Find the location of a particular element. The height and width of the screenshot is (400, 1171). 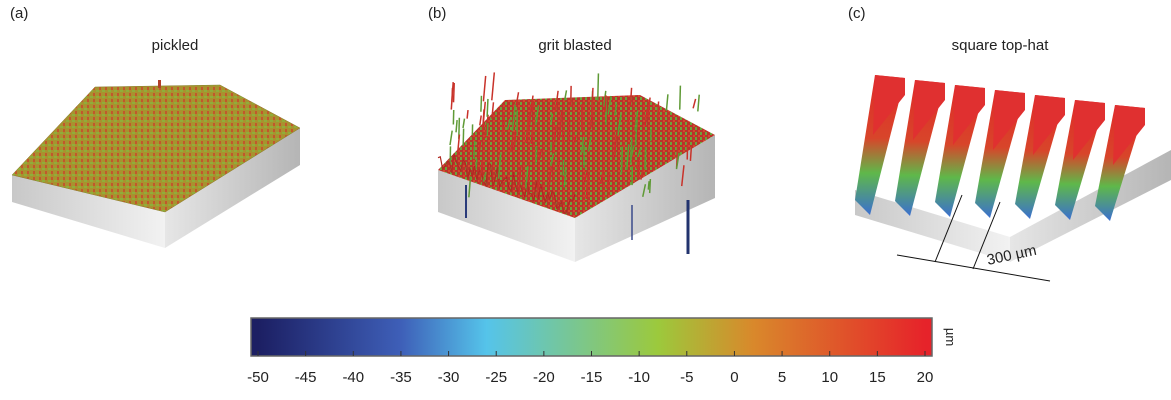

tick-label: 10 is located at coordinates (829, 377).